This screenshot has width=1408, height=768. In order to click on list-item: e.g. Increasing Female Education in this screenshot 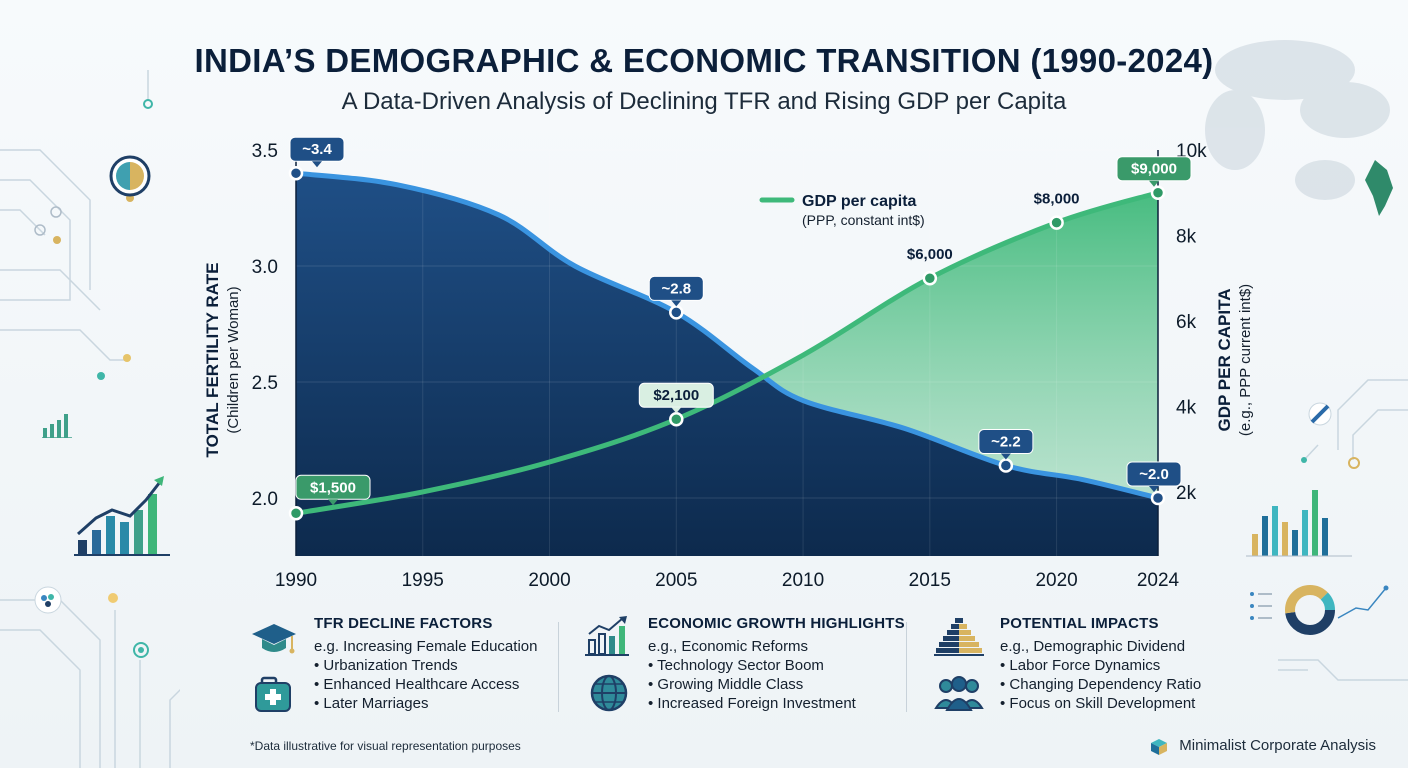, I will do `click(426, 646)`.